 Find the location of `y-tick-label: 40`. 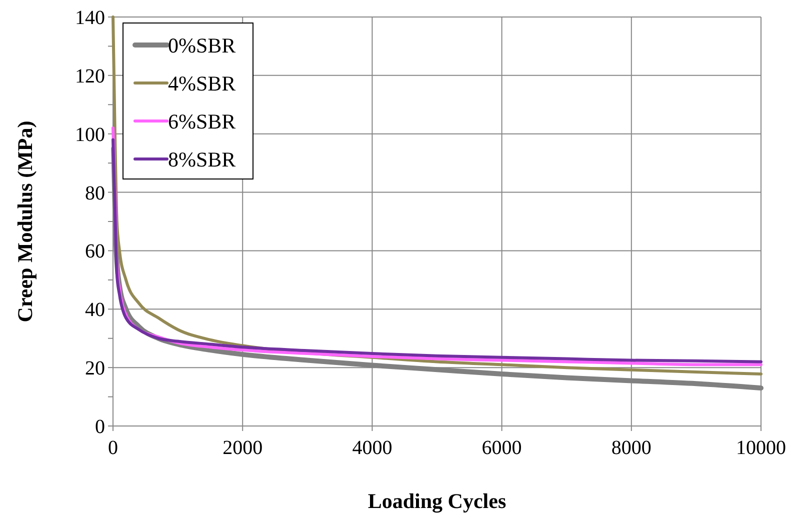

y-tick-label: 40 is located at coordinates (95, 310).